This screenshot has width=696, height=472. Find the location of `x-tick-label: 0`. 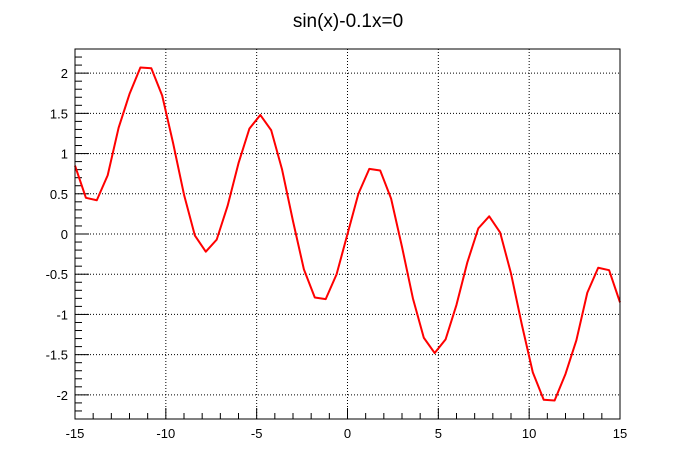

x-tick-label: 0 is located at coordinates (347, 433).